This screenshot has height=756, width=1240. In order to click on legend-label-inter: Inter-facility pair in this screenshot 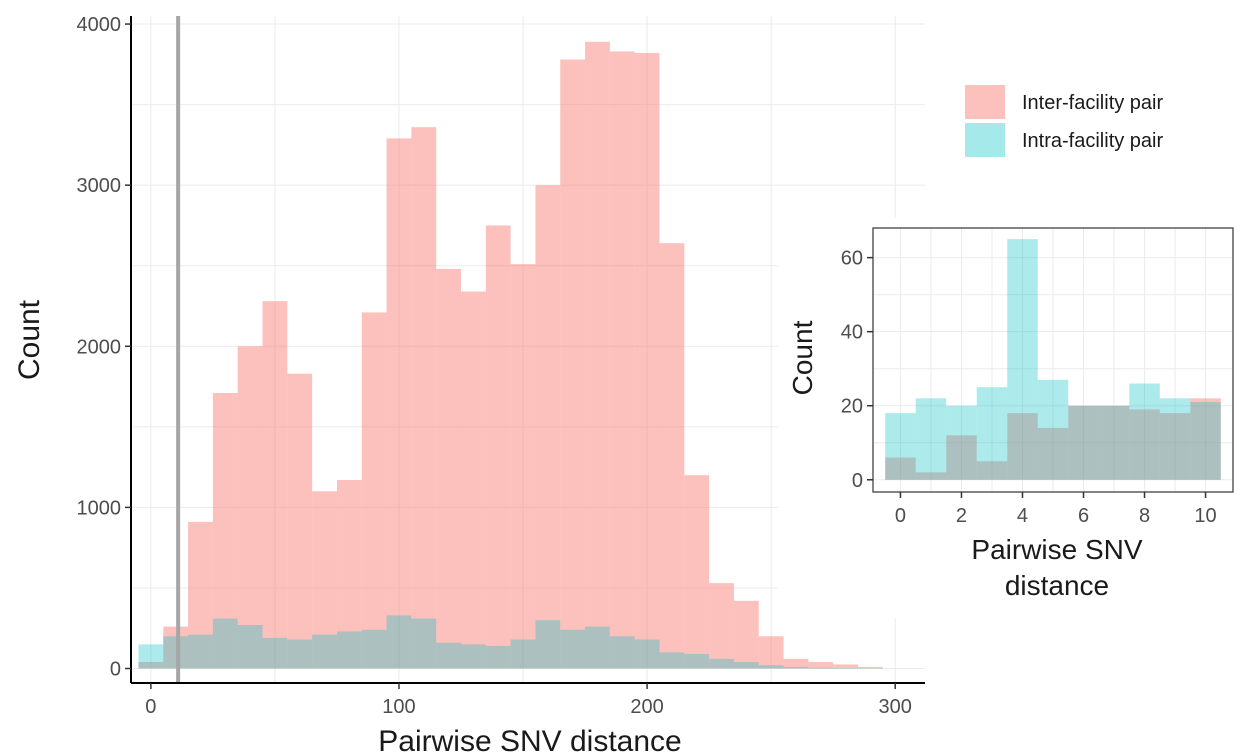, I will do `click(1092, 103)`.